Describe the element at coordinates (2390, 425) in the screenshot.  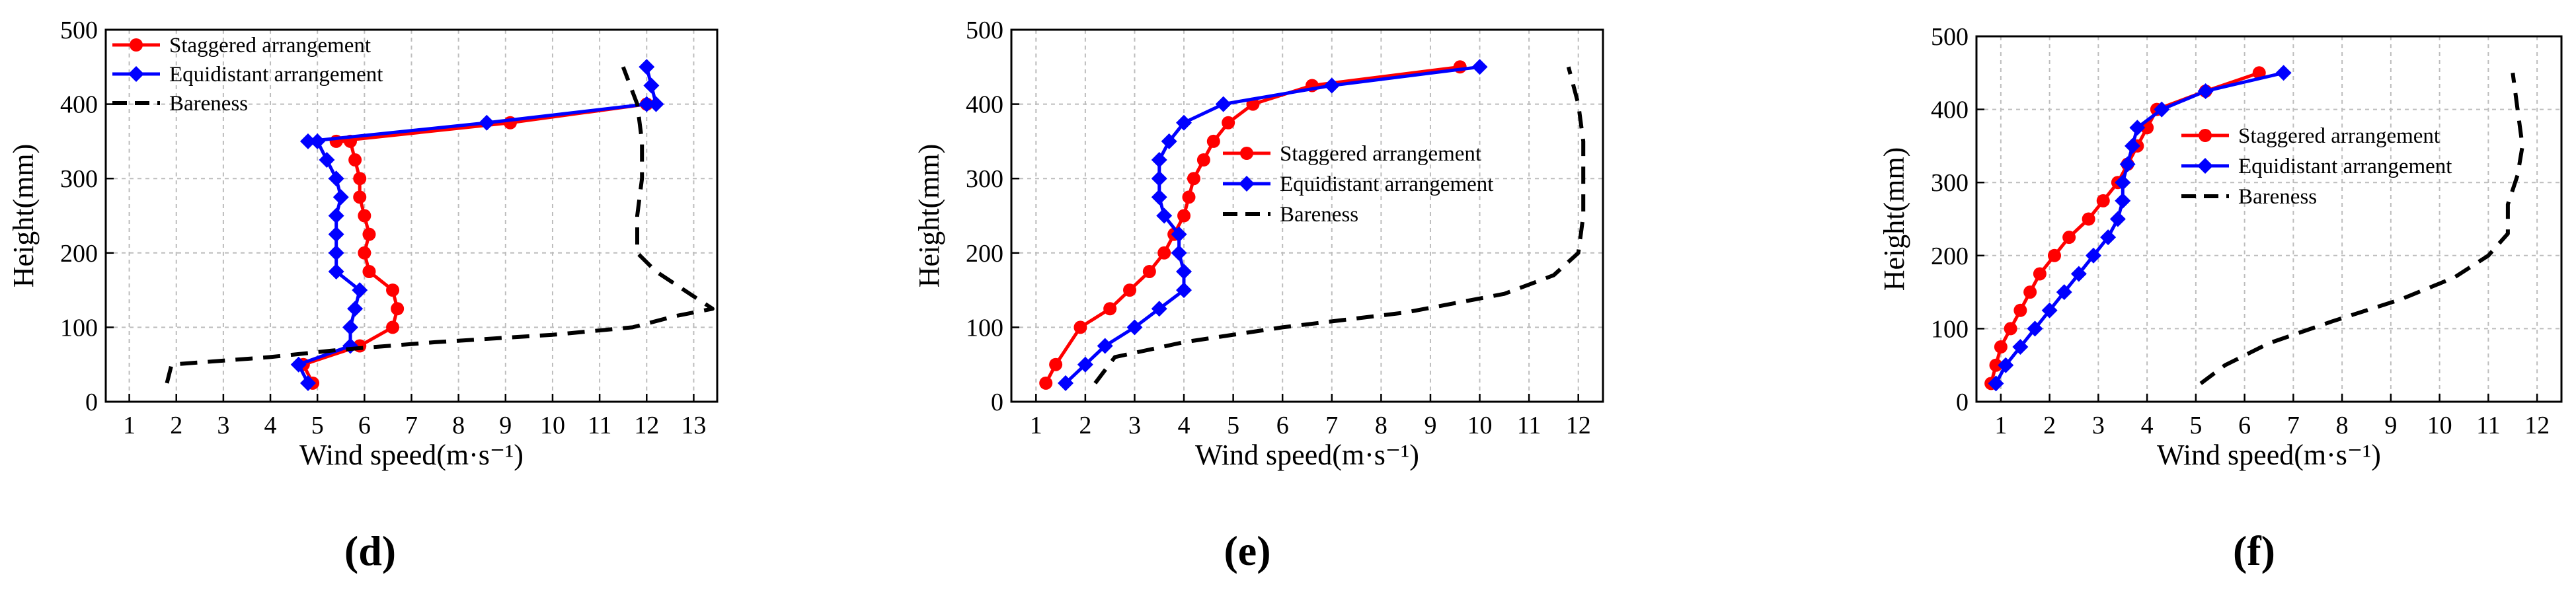
I see `x-tick-label: 9` at that location.